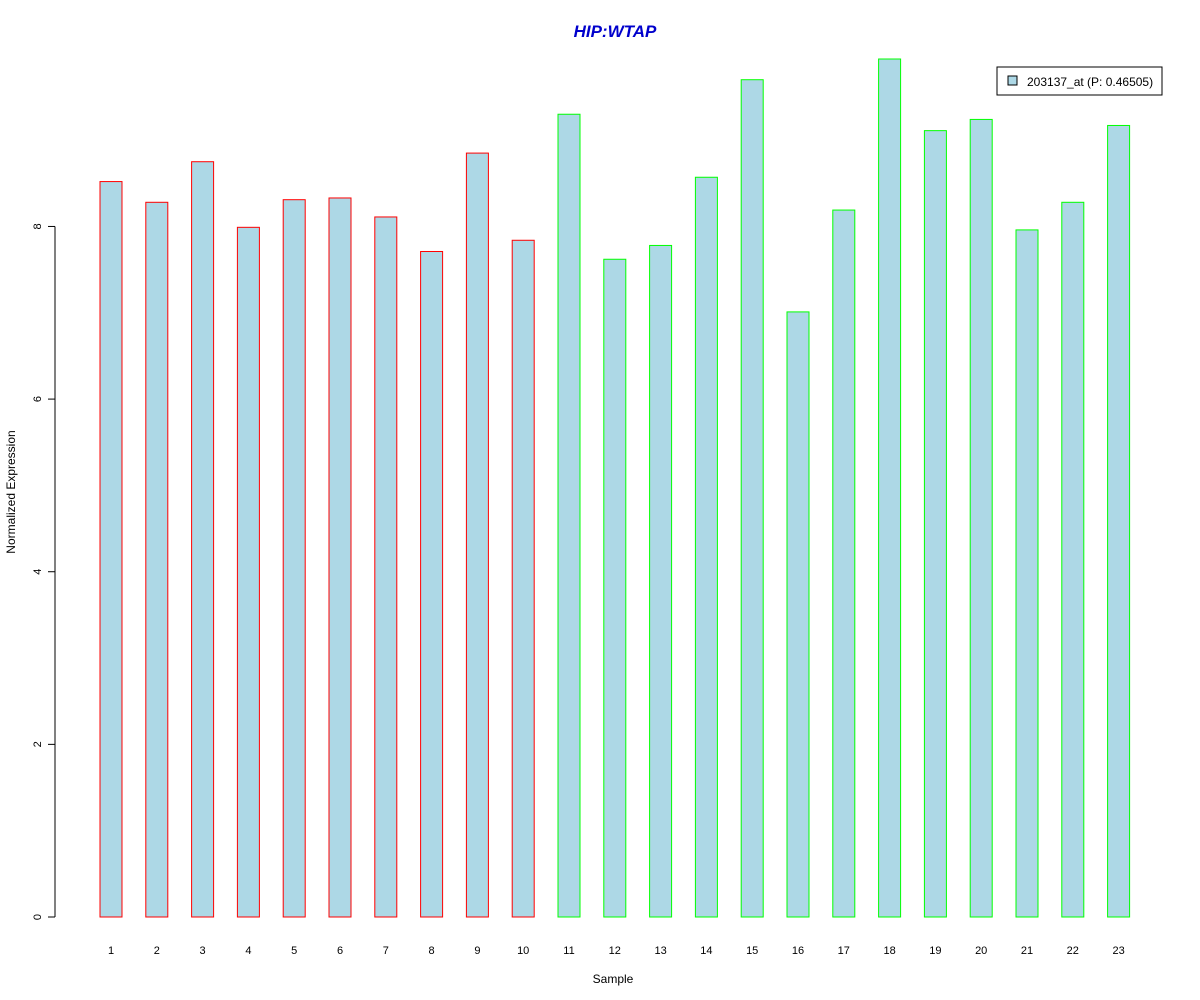 The height and width of the screenshot is (1000, 1200). What do you see at coordinates (386, 951) in the screenshot?
I see `x-tick-label: 7` at bounding box center [386, 951].